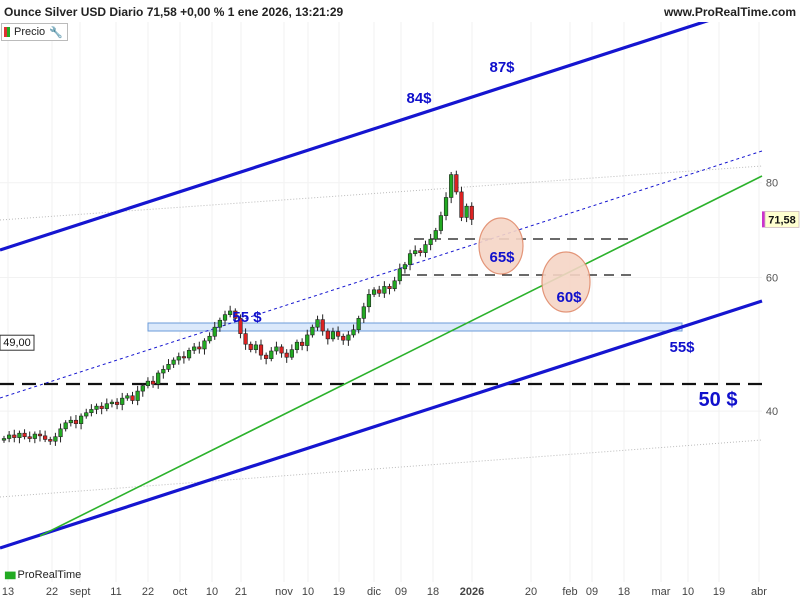 The image size is (800, 600). I want to click on y-tick-label: 40, so click(772, 412).